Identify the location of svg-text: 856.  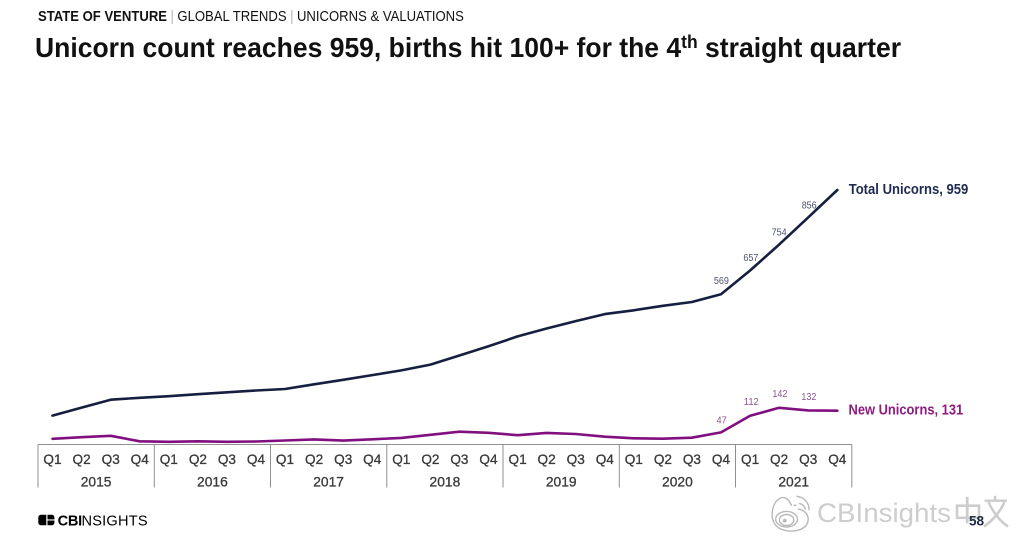
(809, 205).